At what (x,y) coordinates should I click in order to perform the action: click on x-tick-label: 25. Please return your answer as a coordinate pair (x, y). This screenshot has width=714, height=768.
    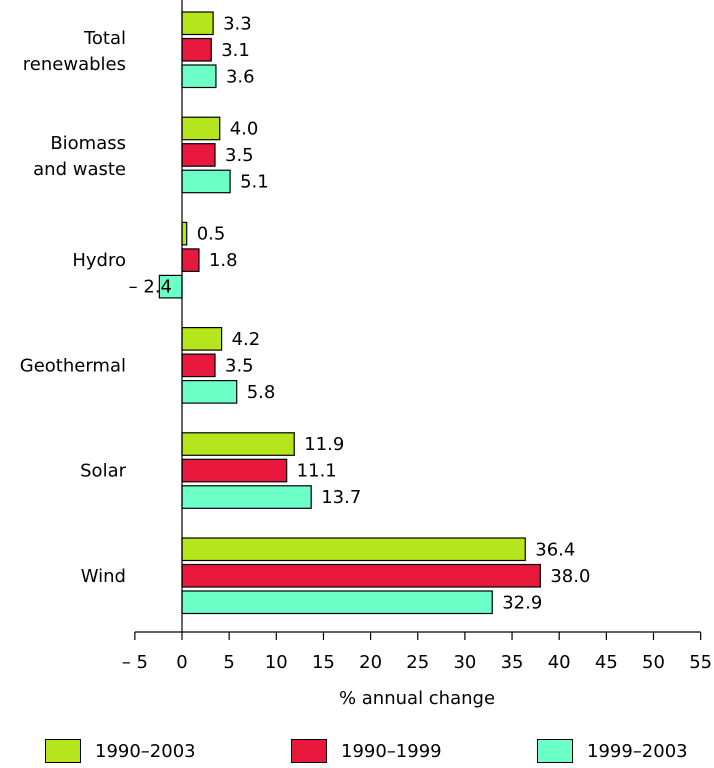
    Looking at the image, I should click on (417, 662).